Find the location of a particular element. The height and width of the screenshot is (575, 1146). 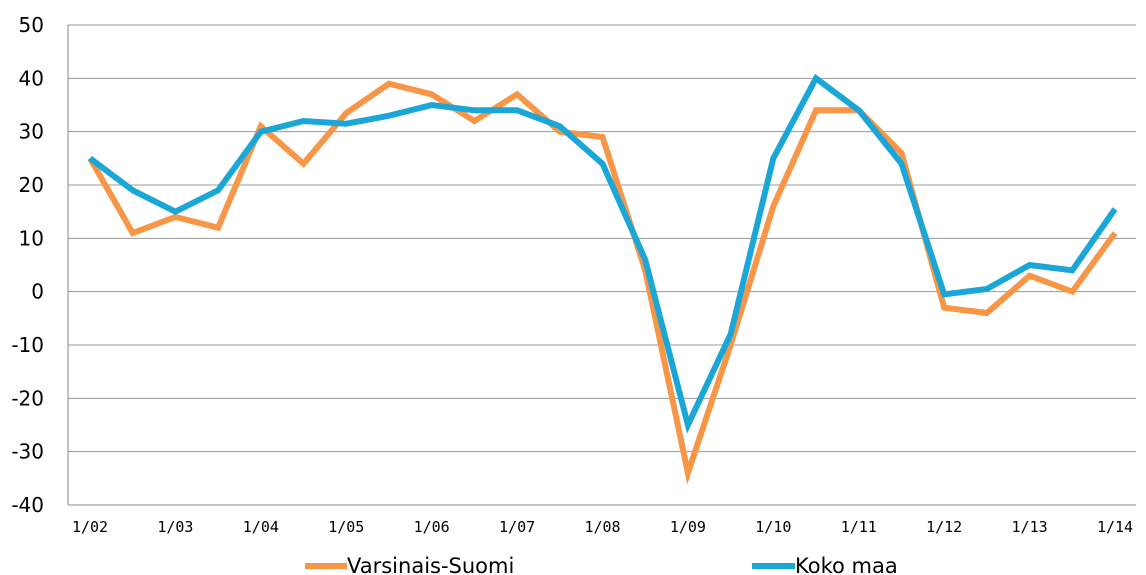

x-tick-label: 1/07 is located at coordinates (517, 527).